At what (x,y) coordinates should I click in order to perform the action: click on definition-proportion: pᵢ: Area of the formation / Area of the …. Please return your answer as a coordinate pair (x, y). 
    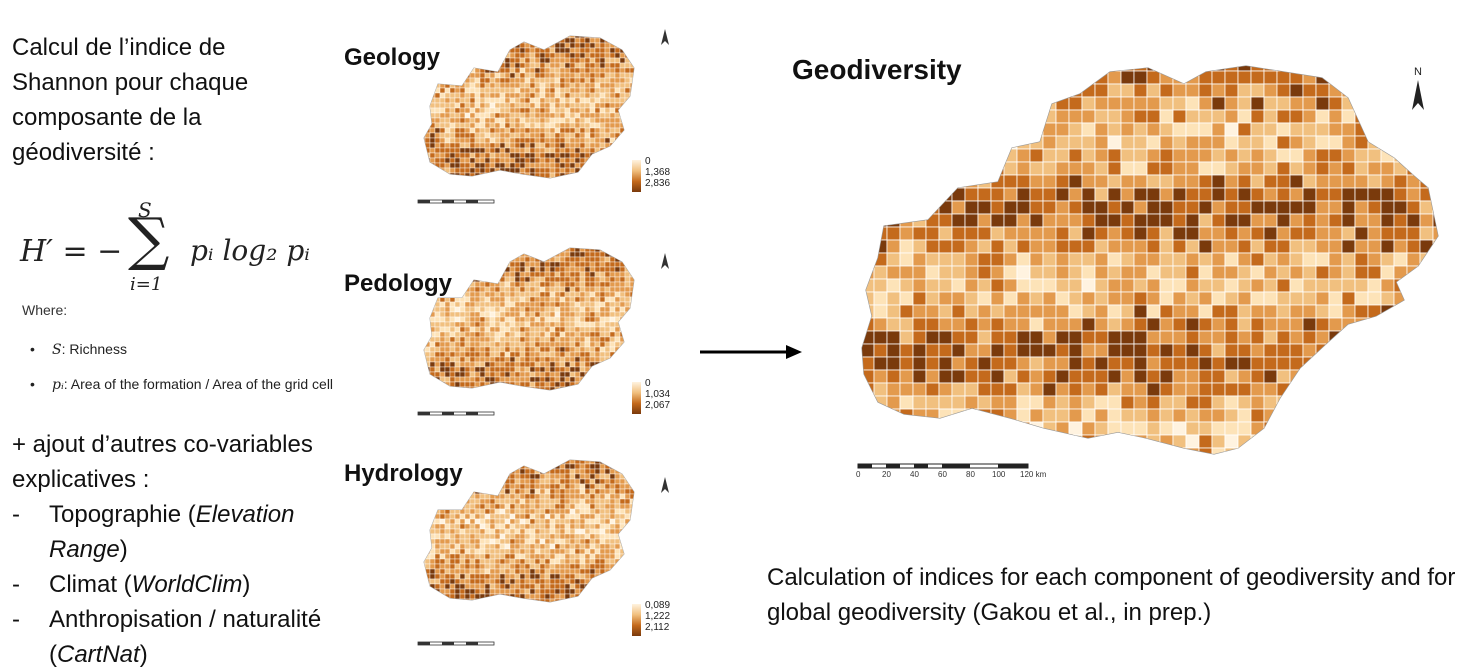
    Looking at the image, I should click on (181, 384).